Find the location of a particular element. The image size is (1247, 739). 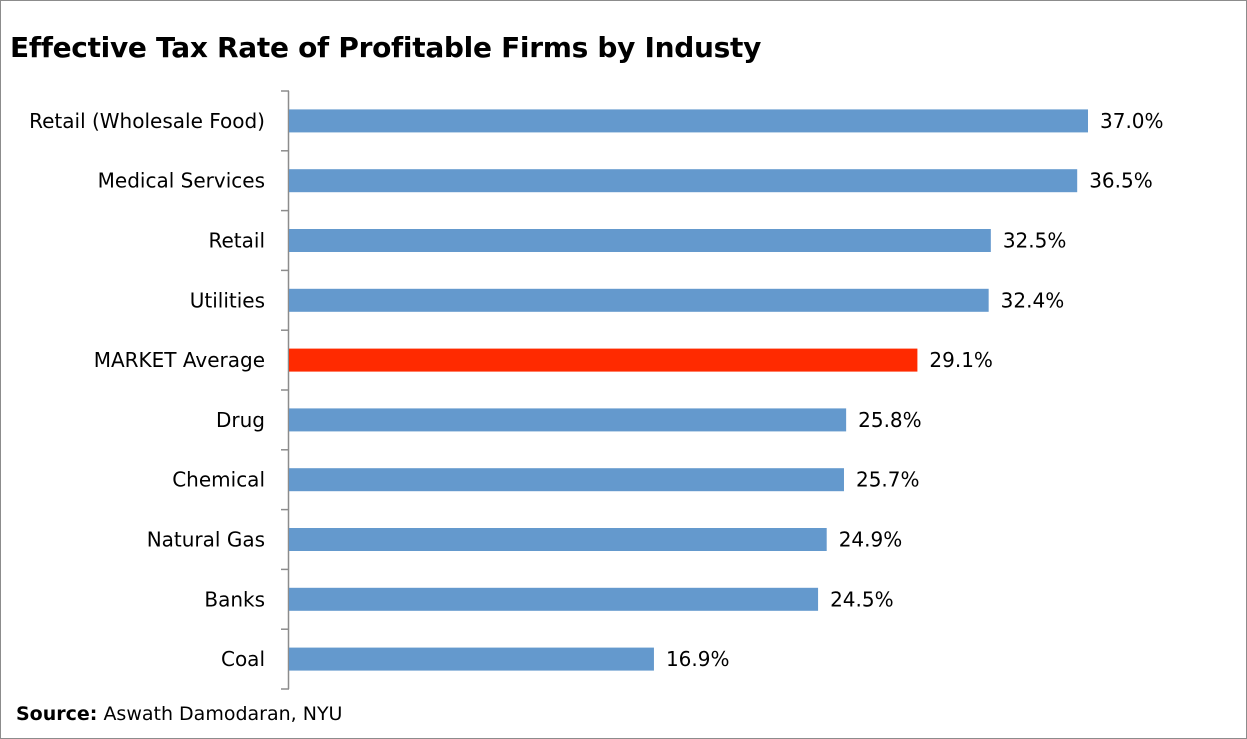

value-label: 29.1% is located at coordinates (961, 360).